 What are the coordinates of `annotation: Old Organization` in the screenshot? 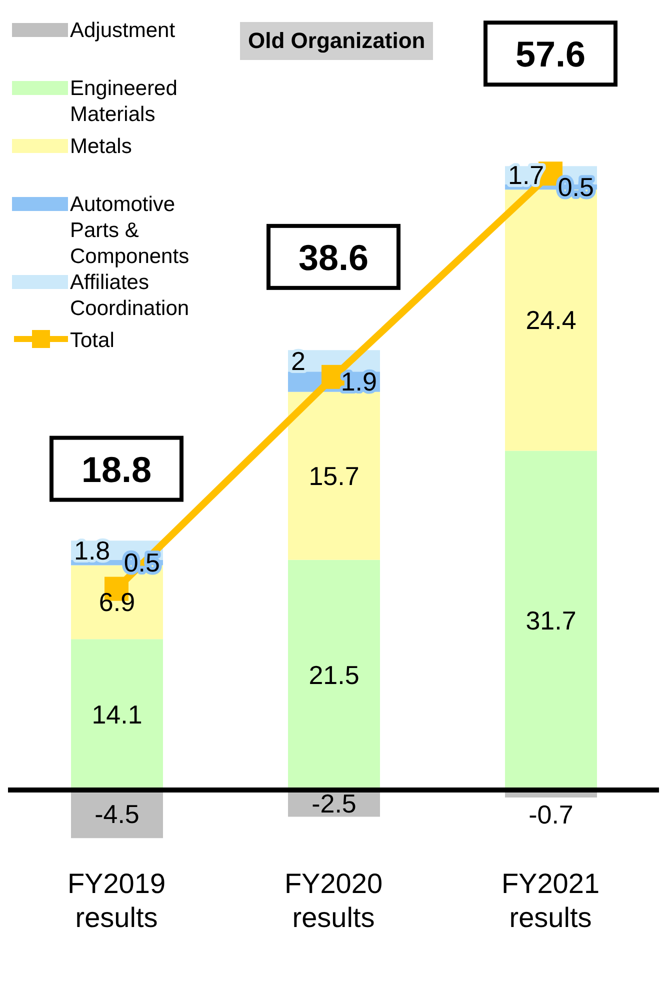 It's located at (337, 41).